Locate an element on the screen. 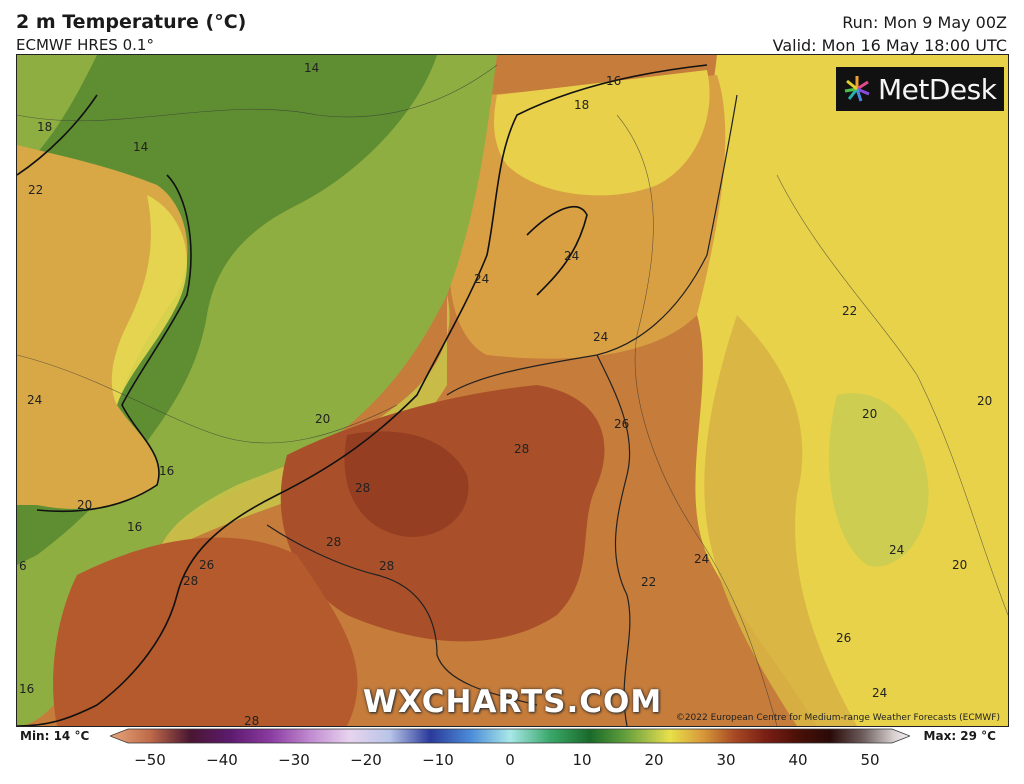 This screenshot has height=784, width=1024. run-label: Run: Mon 9 May 00Z is located at coordinates (924, 22).